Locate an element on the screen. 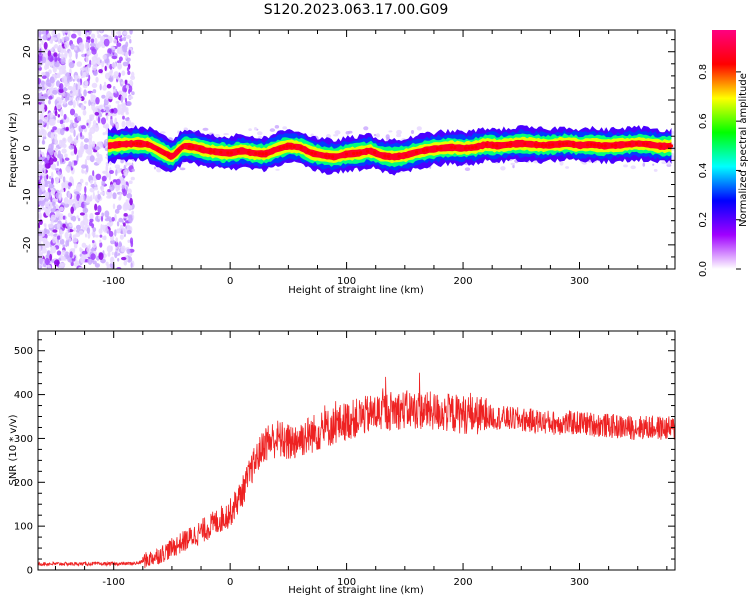 The width and height of the screenshot is (750, 600). colorbar-gradient is located at coordinates (724, 149).